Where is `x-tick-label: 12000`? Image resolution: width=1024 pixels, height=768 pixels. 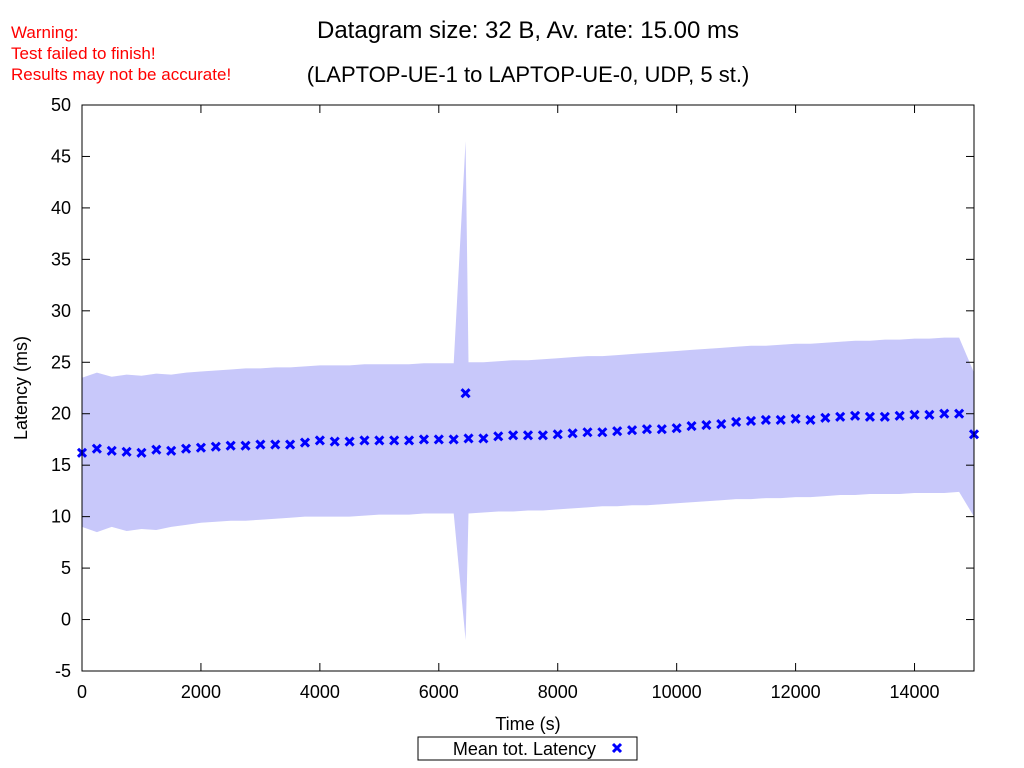
x-tick-label: 12000 is located at coordinates (796, 692).